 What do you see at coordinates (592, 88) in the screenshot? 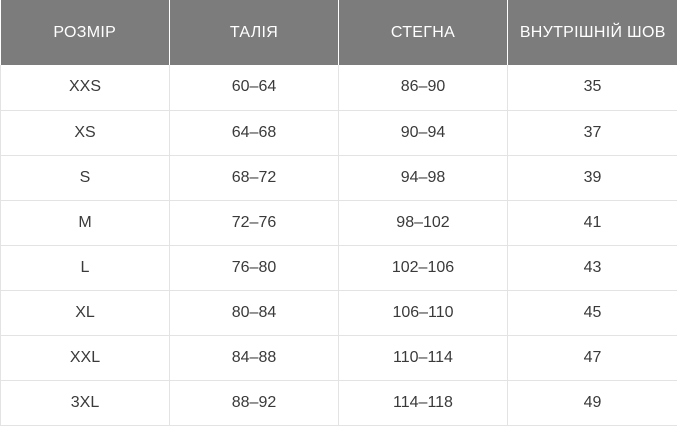
I see `cell-inseam: 35` at bounding box center [592, 88].